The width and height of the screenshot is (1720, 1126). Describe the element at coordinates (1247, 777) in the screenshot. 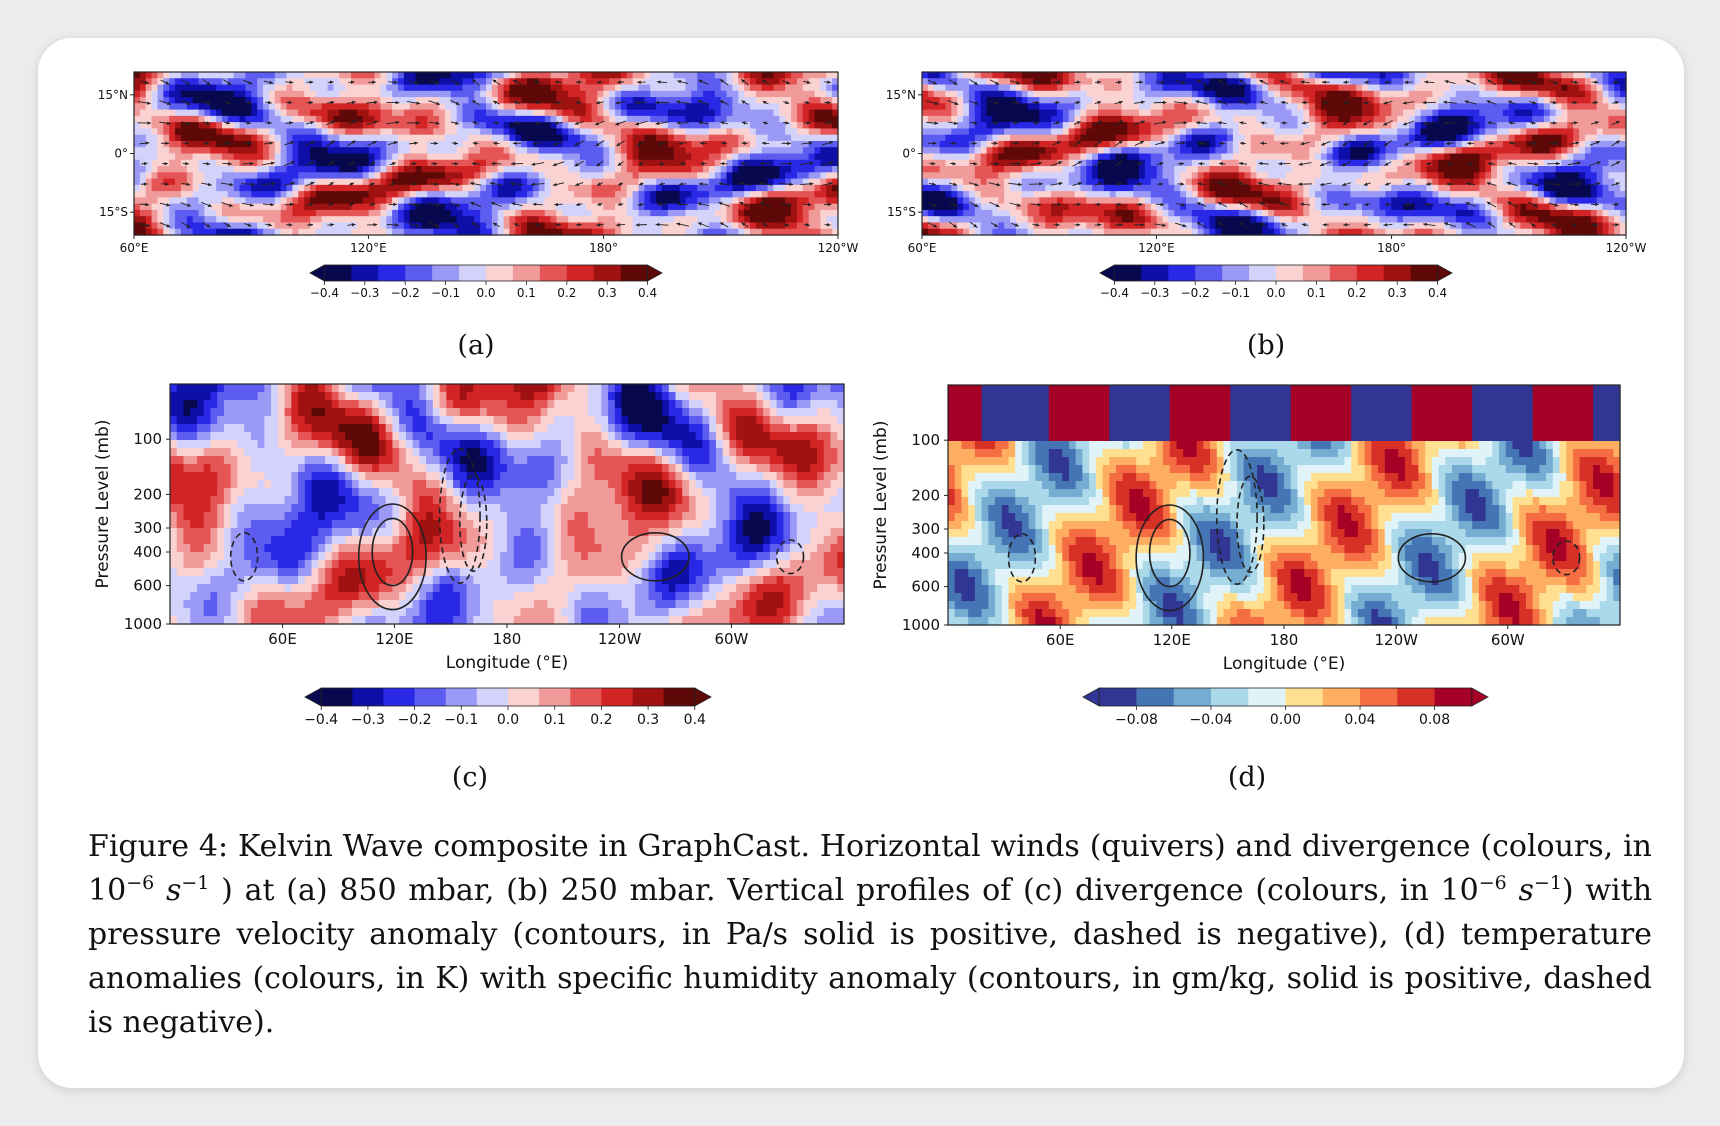

I see `sublabel-d: (d)` at that location.